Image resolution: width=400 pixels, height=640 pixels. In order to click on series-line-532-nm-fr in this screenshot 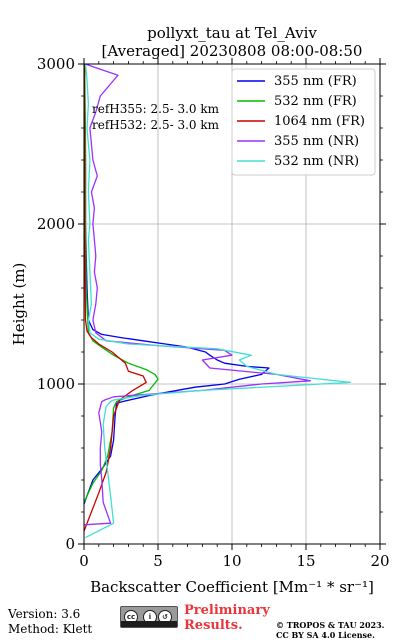, I will do `click(121, 283)`.